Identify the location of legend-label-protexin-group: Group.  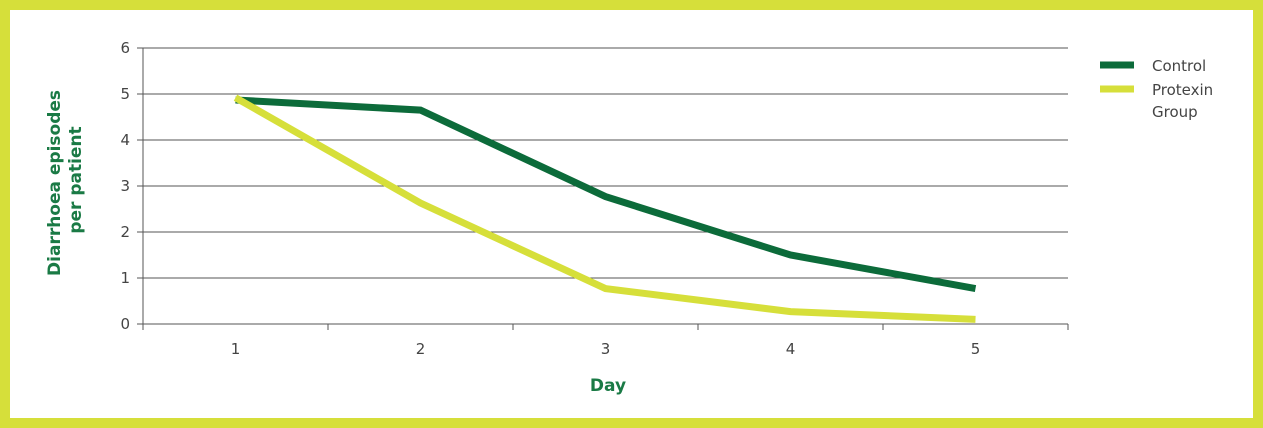
(1175, 112).